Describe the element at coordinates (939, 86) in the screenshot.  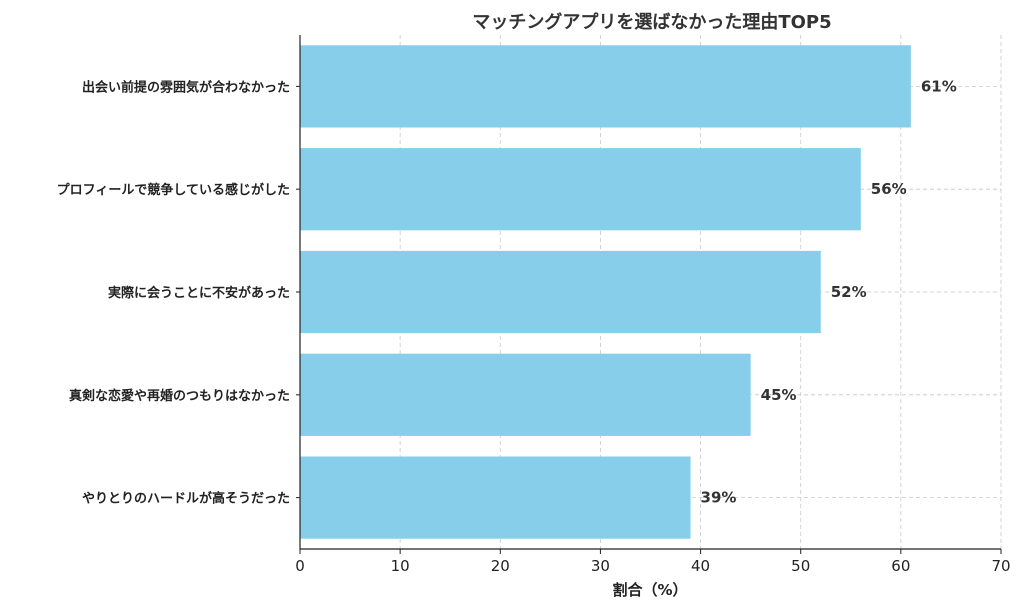
I see `bar-value-label: 61%` at that location.